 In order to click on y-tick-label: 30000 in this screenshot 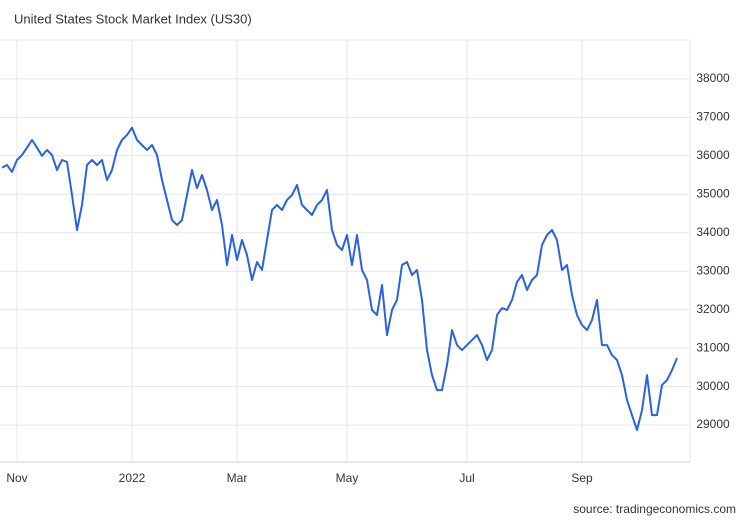, I will do `click(713, 386)`.